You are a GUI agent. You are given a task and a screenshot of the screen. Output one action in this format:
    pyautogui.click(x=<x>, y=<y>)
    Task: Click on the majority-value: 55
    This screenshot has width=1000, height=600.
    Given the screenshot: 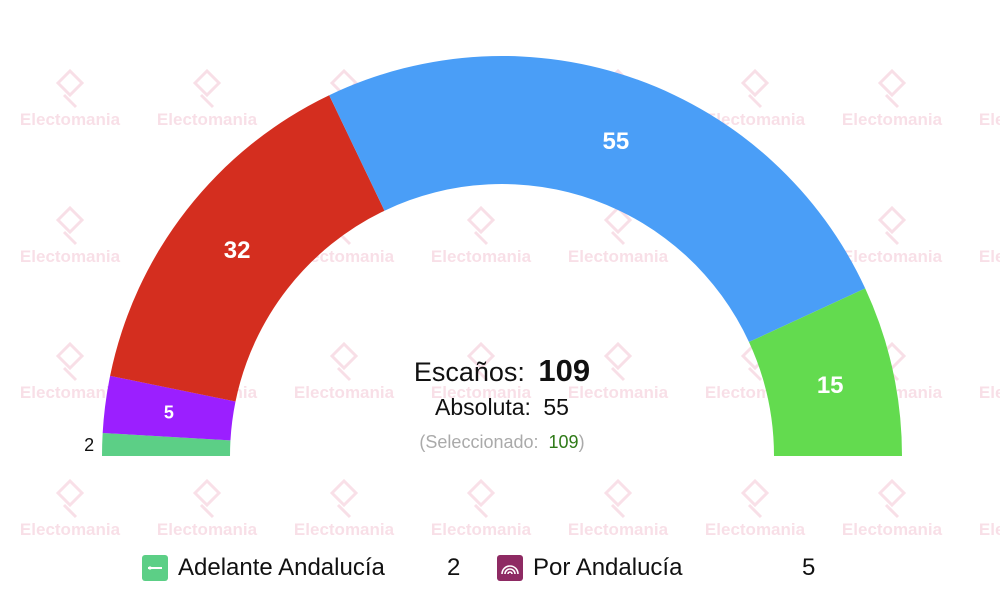 What is the action you would take?
    pyautogui.click(x=556, y=407)
    